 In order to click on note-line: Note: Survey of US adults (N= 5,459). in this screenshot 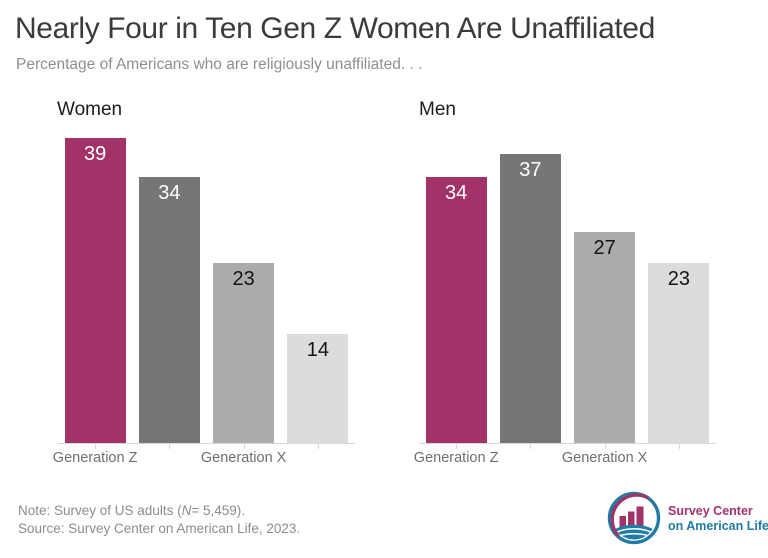, I will do `click(131, 510)`.